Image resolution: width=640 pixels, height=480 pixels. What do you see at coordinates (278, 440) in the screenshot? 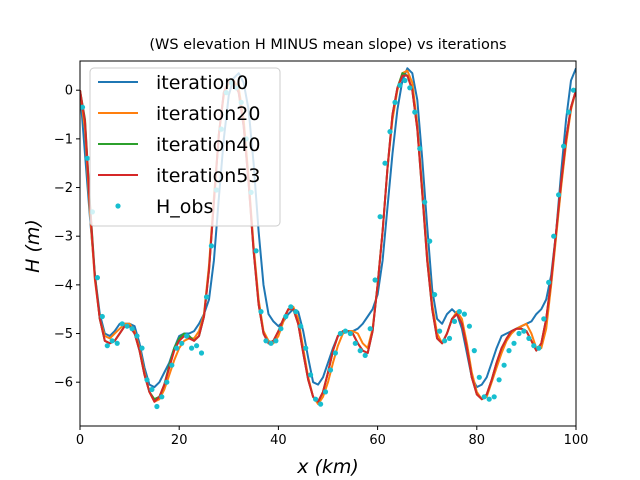
I see `x-tick-label: 40` at bounding box center [278, 440].